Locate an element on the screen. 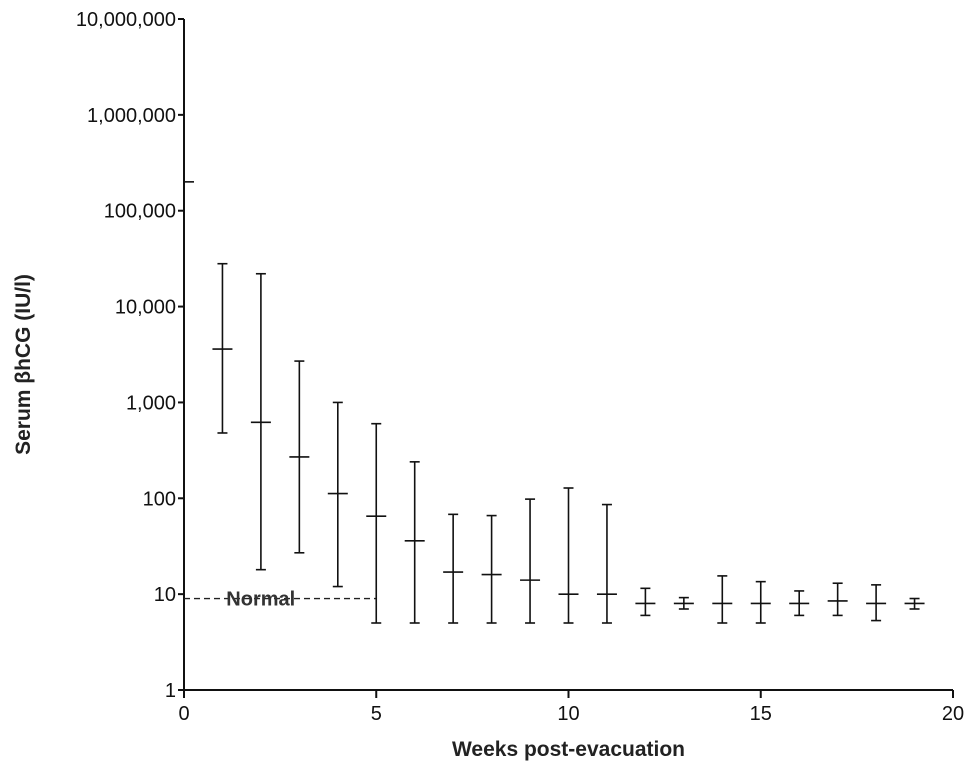  y-tick-label: 10,000 is located at coordinates (145, 308).